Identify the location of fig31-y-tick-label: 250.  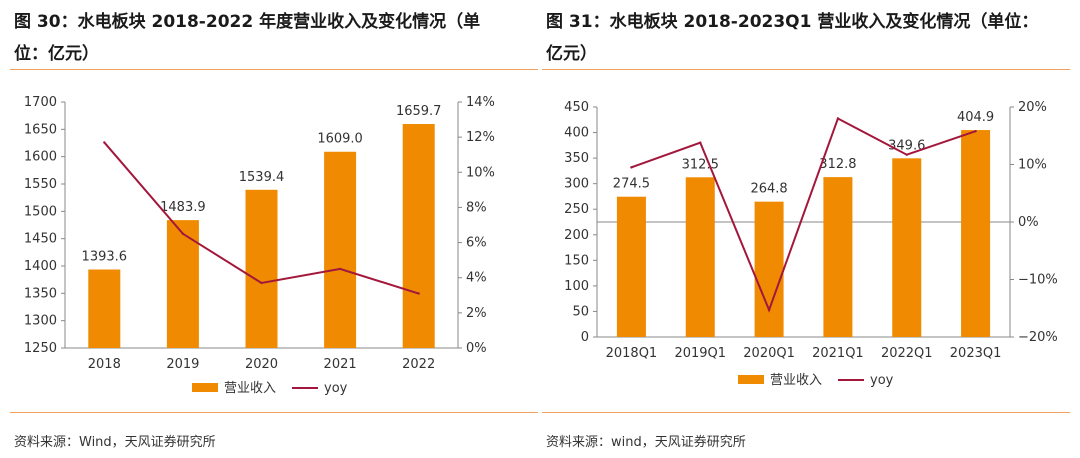
(576, 209).